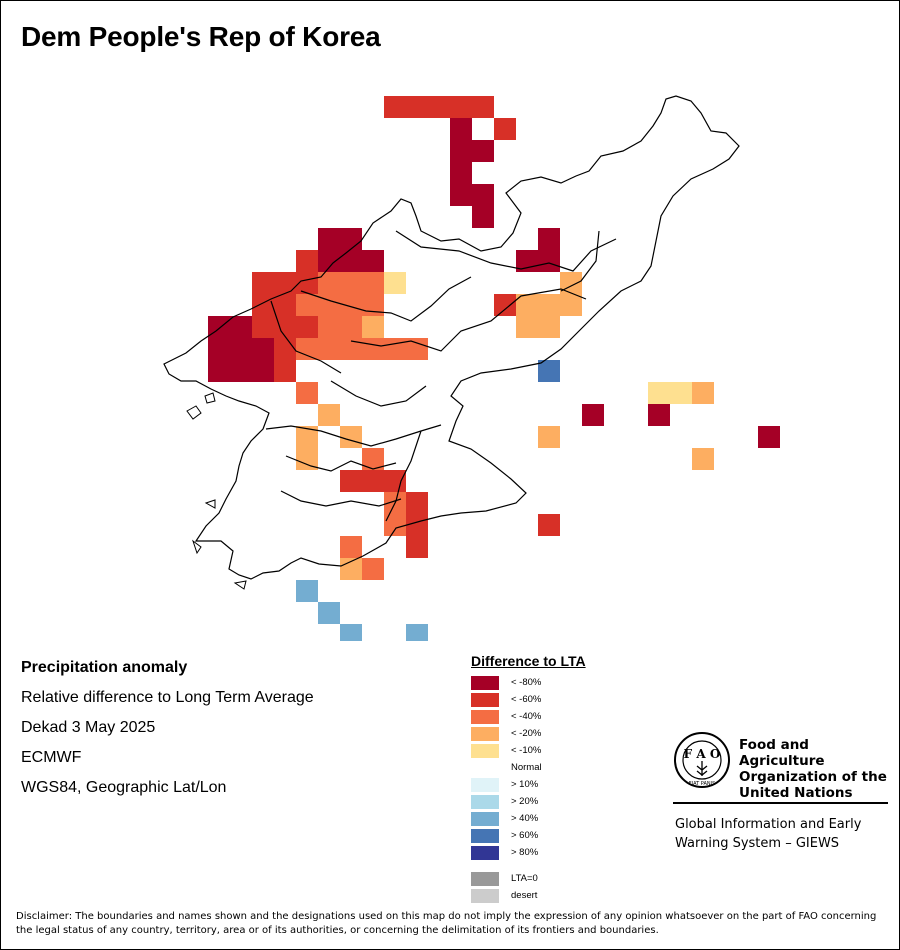  What do you see at coordinates (525, 784) in the screenshot?
I see `legend-label: > 10%` at bounding box center [525, 784].